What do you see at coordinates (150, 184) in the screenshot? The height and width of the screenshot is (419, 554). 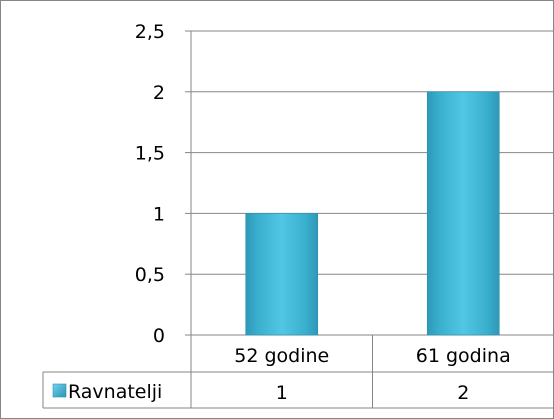 I see `y-tick-labels: 0 0,5 1 1,5 2 2,5` at bounding box center [150, 184].